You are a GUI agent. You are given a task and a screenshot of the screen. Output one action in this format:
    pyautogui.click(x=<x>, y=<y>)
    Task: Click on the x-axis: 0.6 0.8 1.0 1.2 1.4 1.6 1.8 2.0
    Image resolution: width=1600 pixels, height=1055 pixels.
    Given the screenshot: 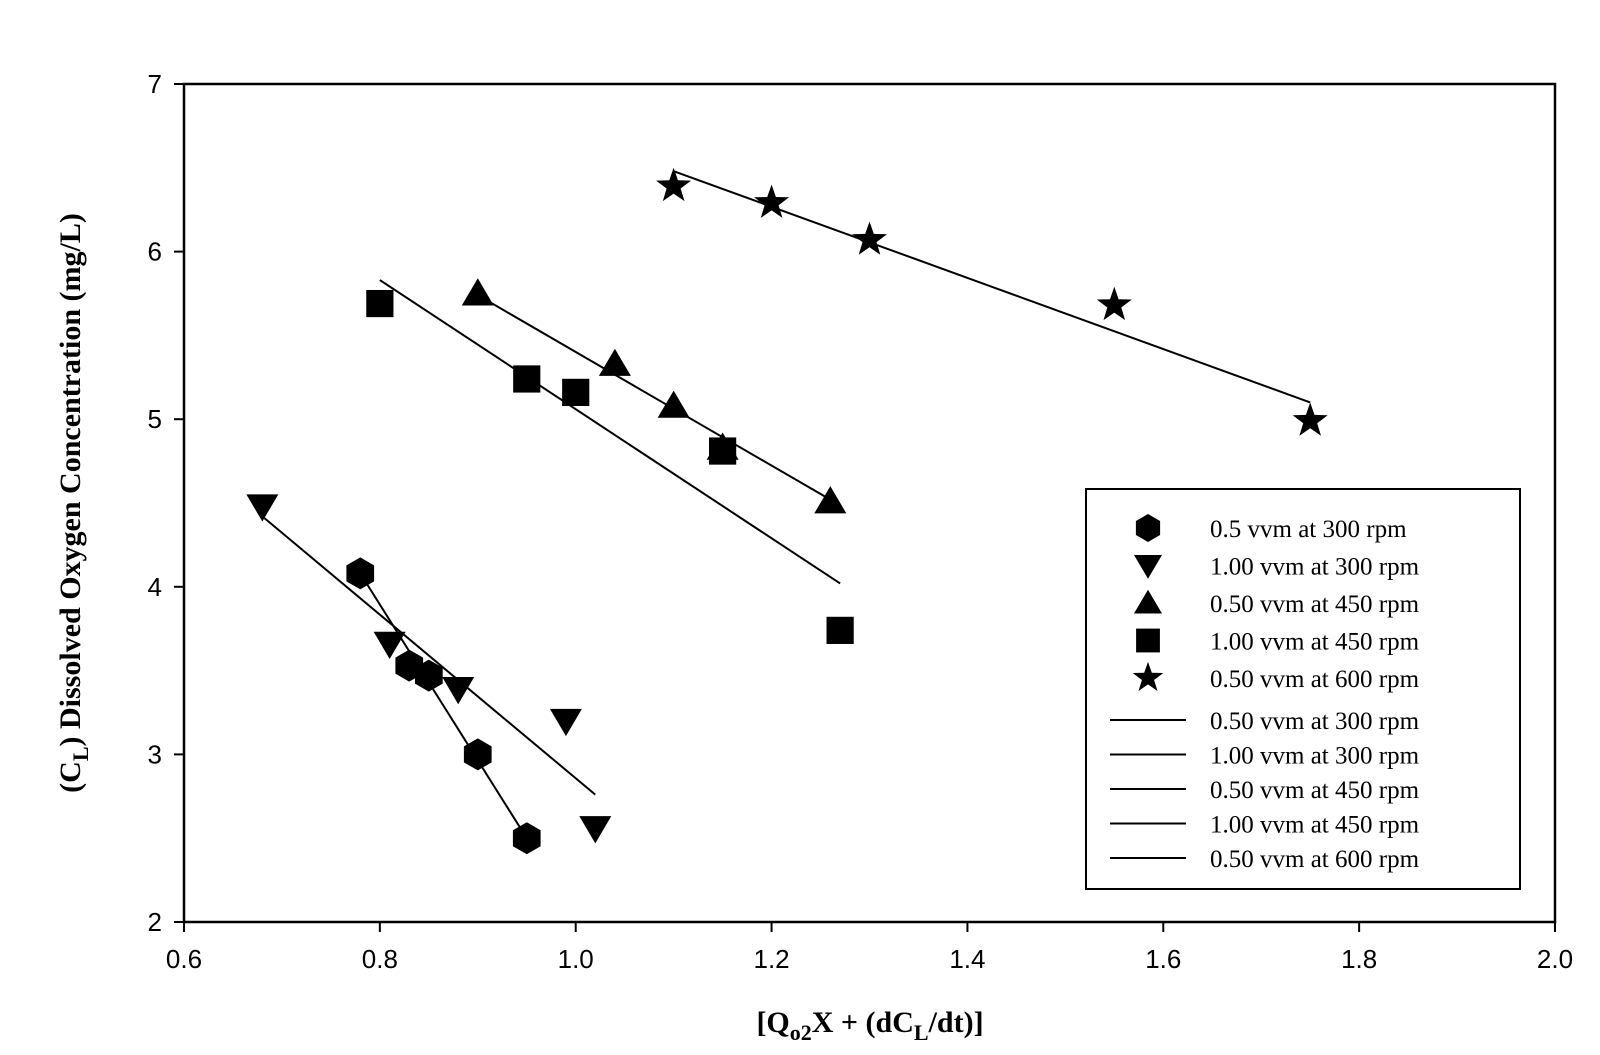 What is the action you would take?
    pyautogui.click(x=869, y=948)
    